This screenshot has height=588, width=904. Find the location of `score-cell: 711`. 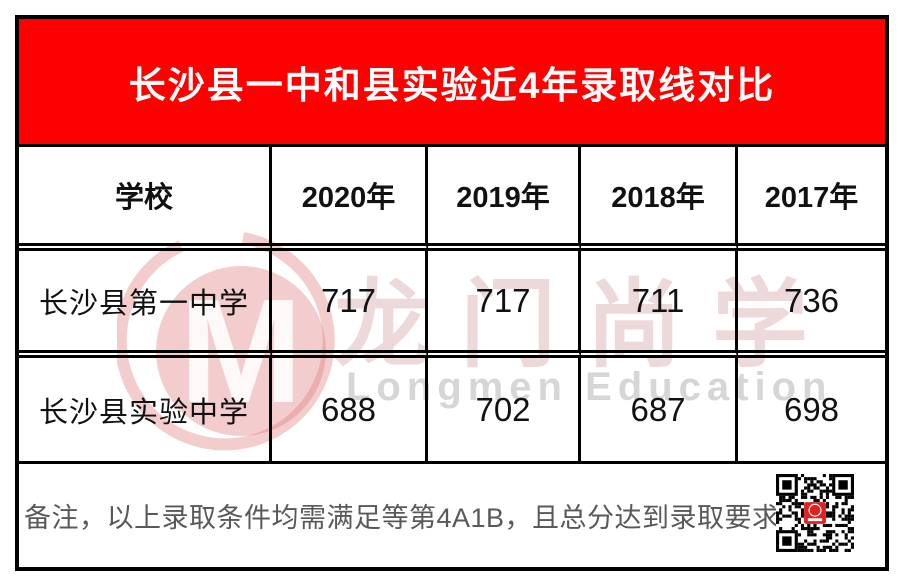

score-cell: 711 is located at coordinates (659, 304).